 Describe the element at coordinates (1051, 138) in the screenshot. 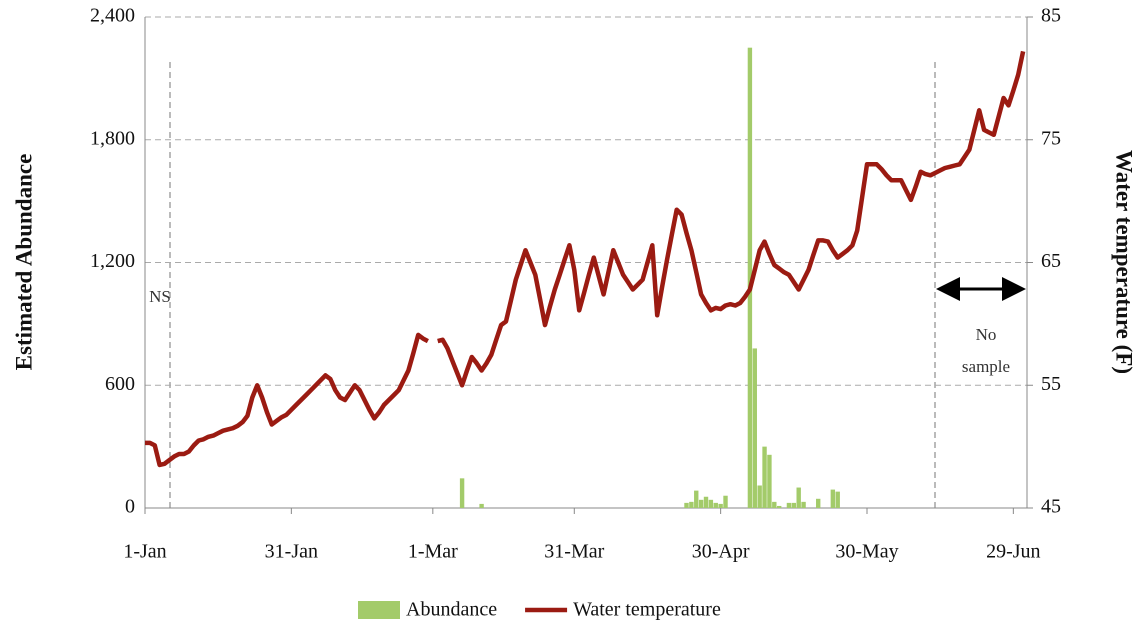

I see `y2-tick-label: 75` at that location.